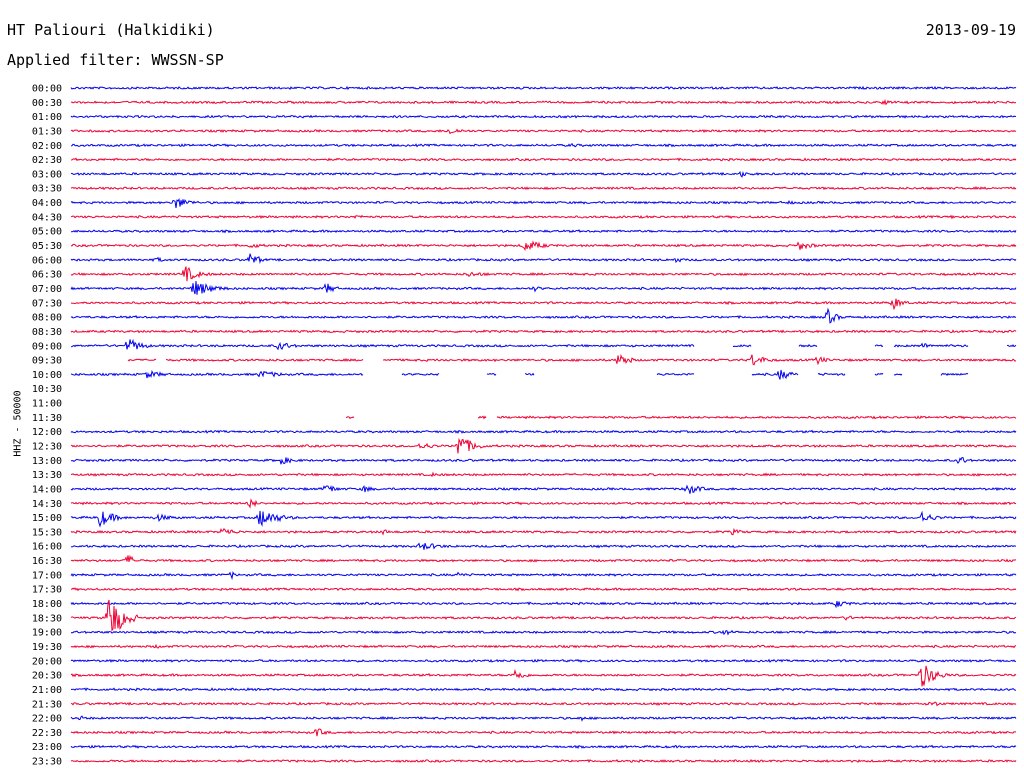  I want to click on time-label: 05:00, so click(47, 232).